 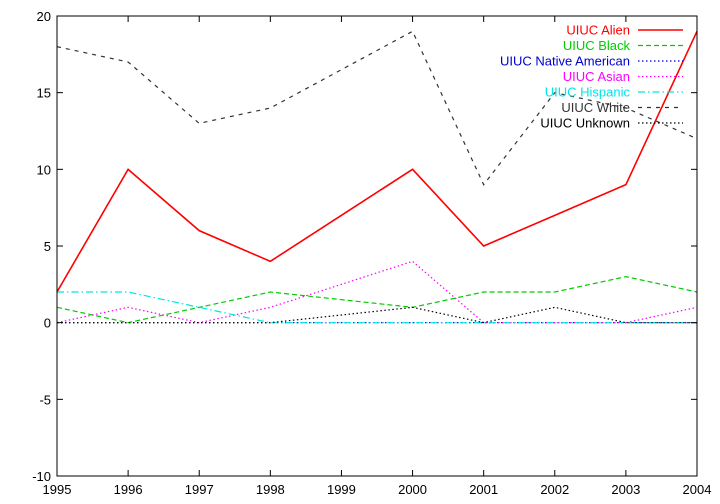 What do you see at coordinates (199, 489) in the screenshot?
I see `x-tick-label: 1997` at bounding box center [199, 489].